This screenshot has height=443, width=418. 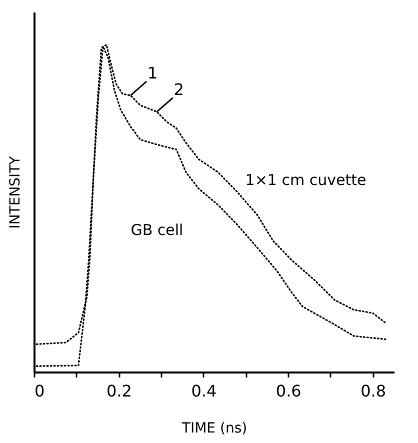 I want to click on y-axis-title: INTENSITY, so click(x=16, y=192).